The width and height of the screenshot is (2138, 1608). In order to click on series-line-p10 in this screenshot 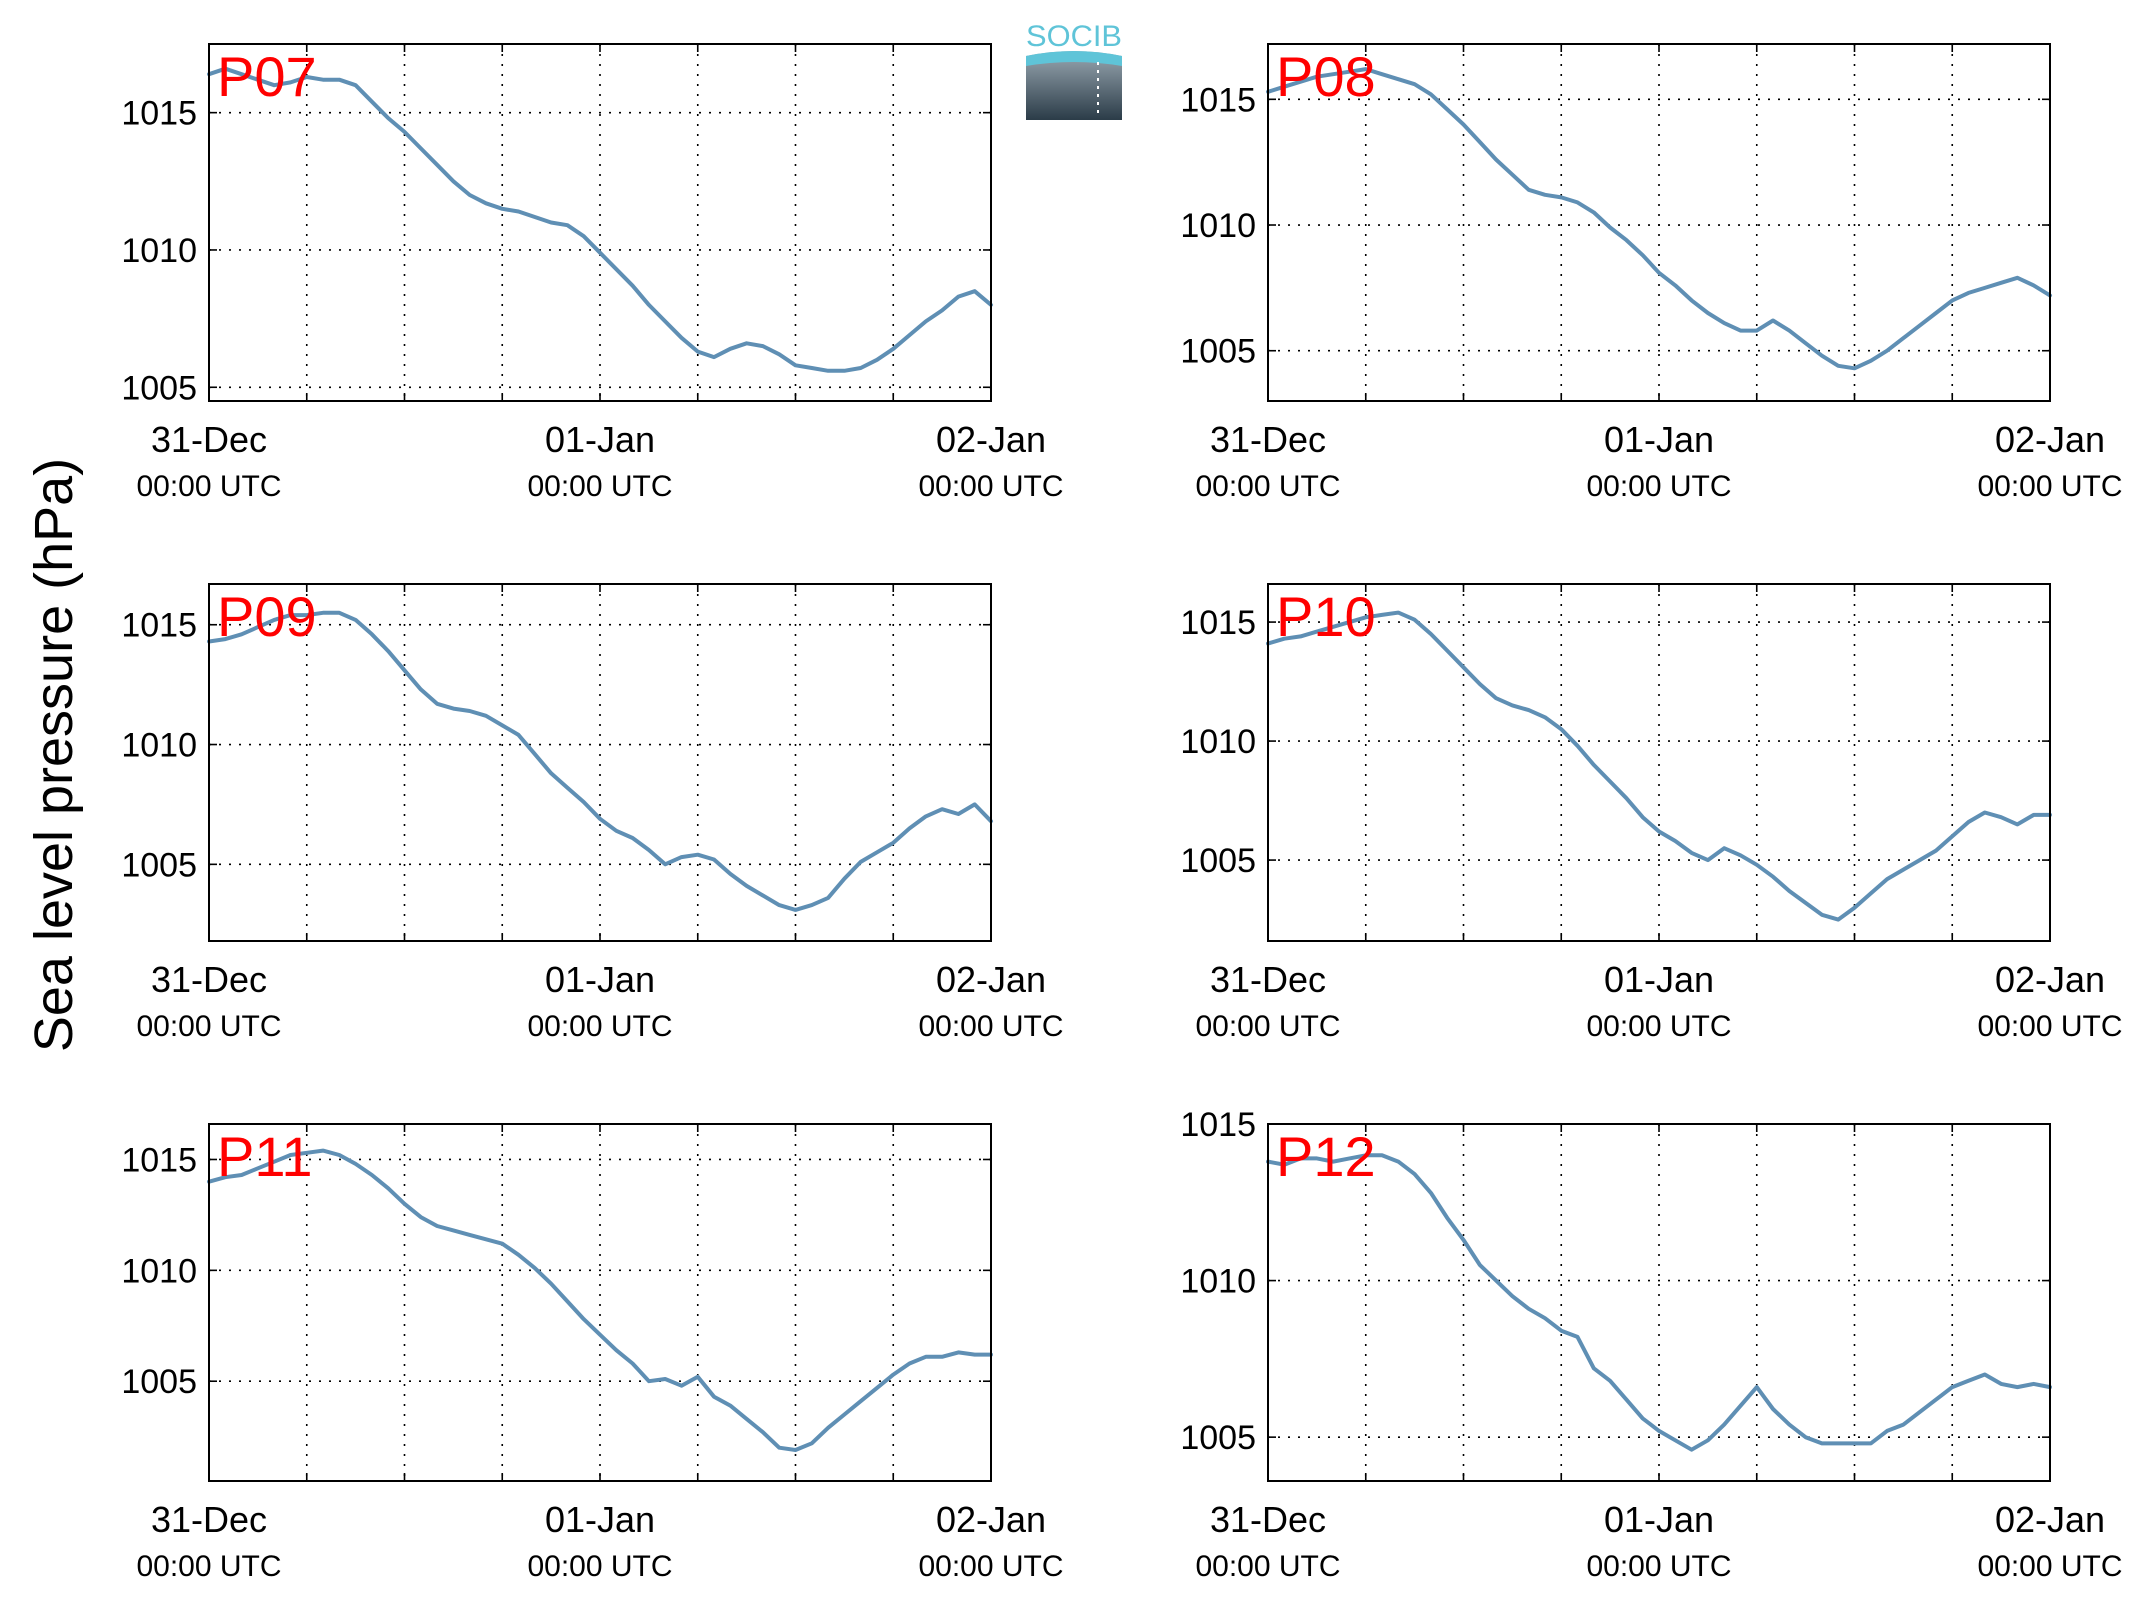, I will do `click(1659, 766)`.